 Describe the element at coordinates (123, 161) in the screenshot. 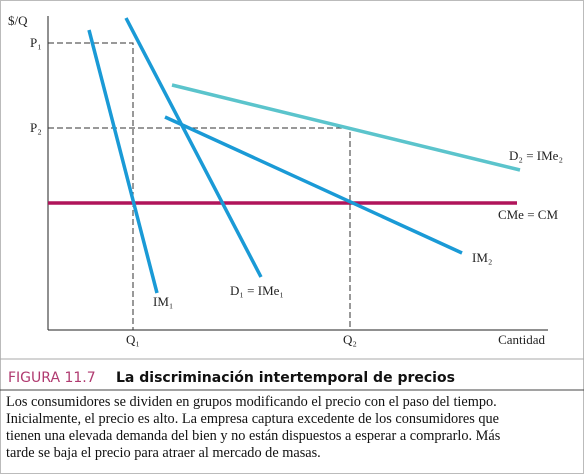

I see `im1-line` at that location.